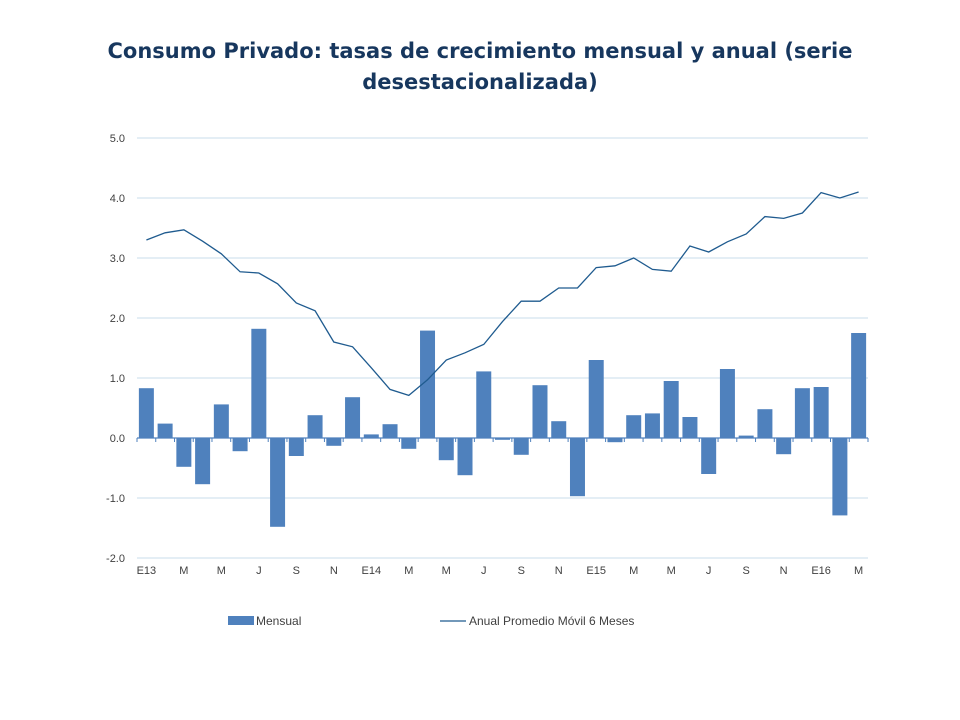 The image size is (960, 720). What do you see at coordinates (671, 571) in the screenshot?
I see `x-tick-label-14: M` at bounding box center [671, 571].